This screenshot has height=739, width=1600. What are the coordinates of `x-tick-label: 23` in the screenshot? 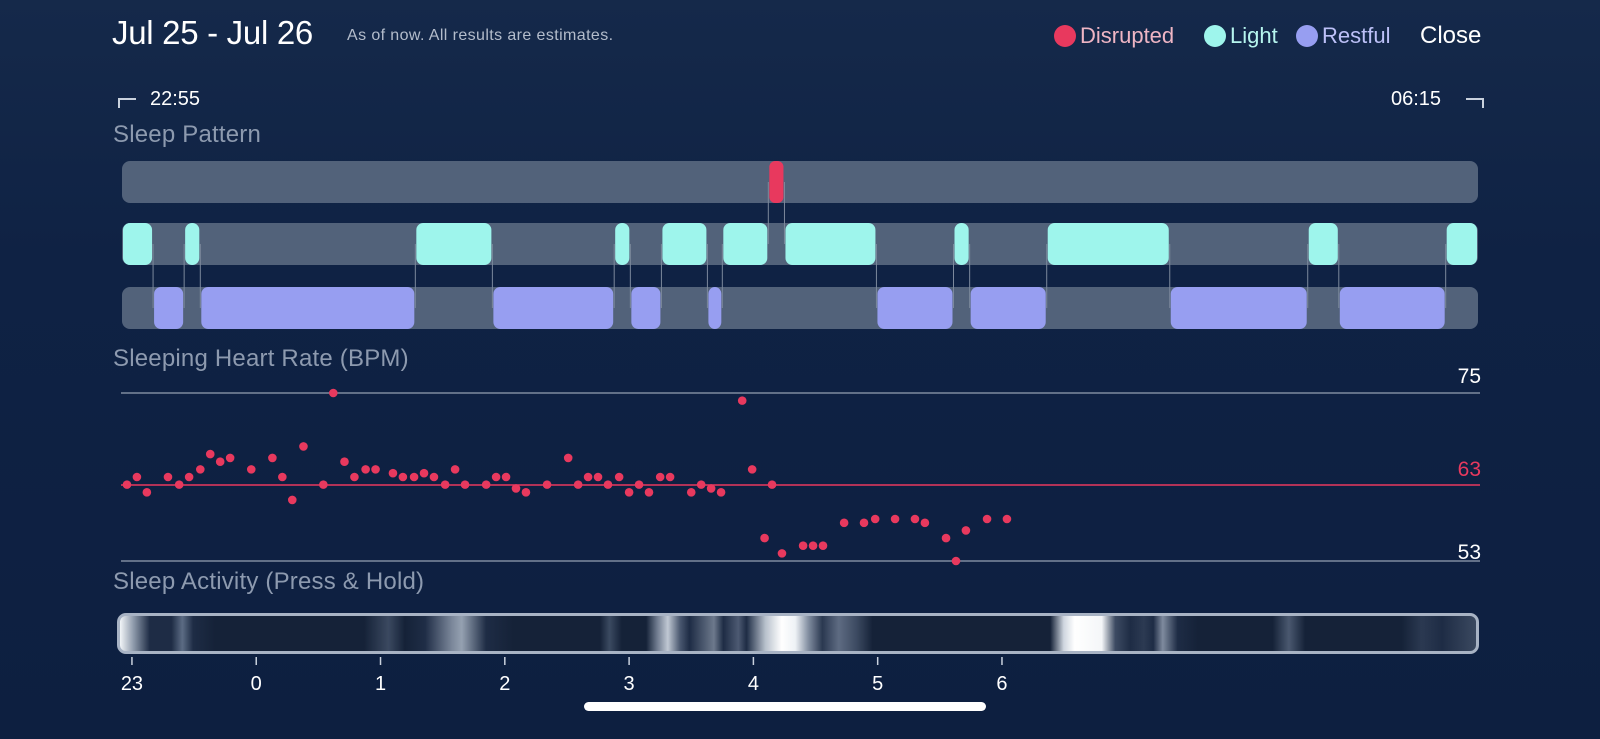 It's located at (132, 684).